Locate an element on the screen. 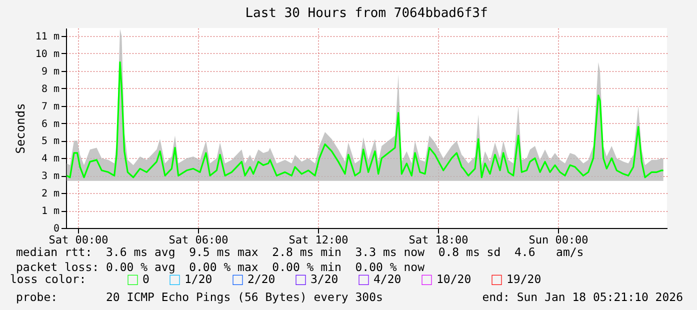 Image resolution: width=697 pixels, height=310 pixels. y-tick-label: 4 m is located at coordinates (50, 159).